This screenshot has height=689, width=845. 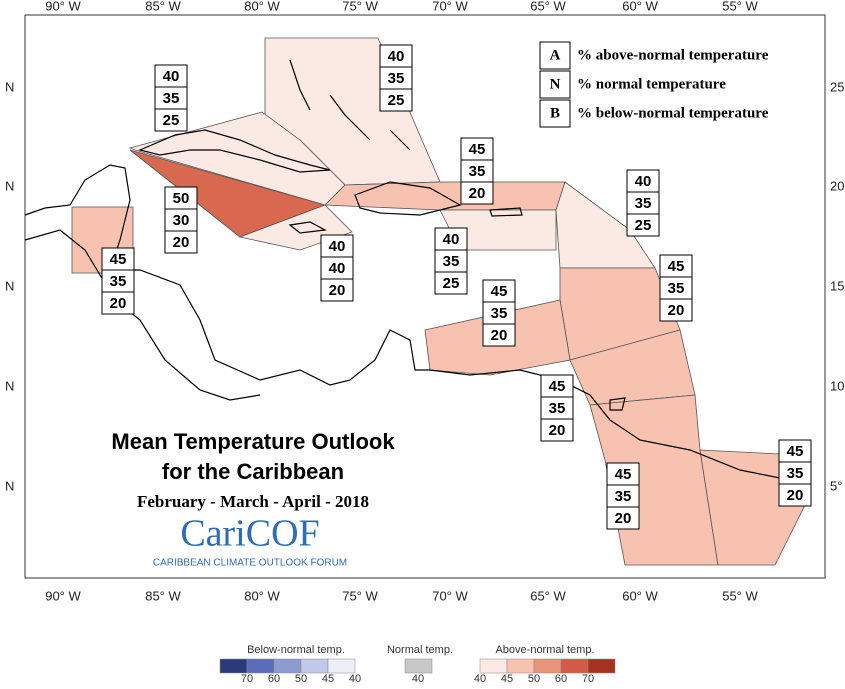 I want to click on title-line1: Mean Temperature Outlook, so click(x=253, y=441).